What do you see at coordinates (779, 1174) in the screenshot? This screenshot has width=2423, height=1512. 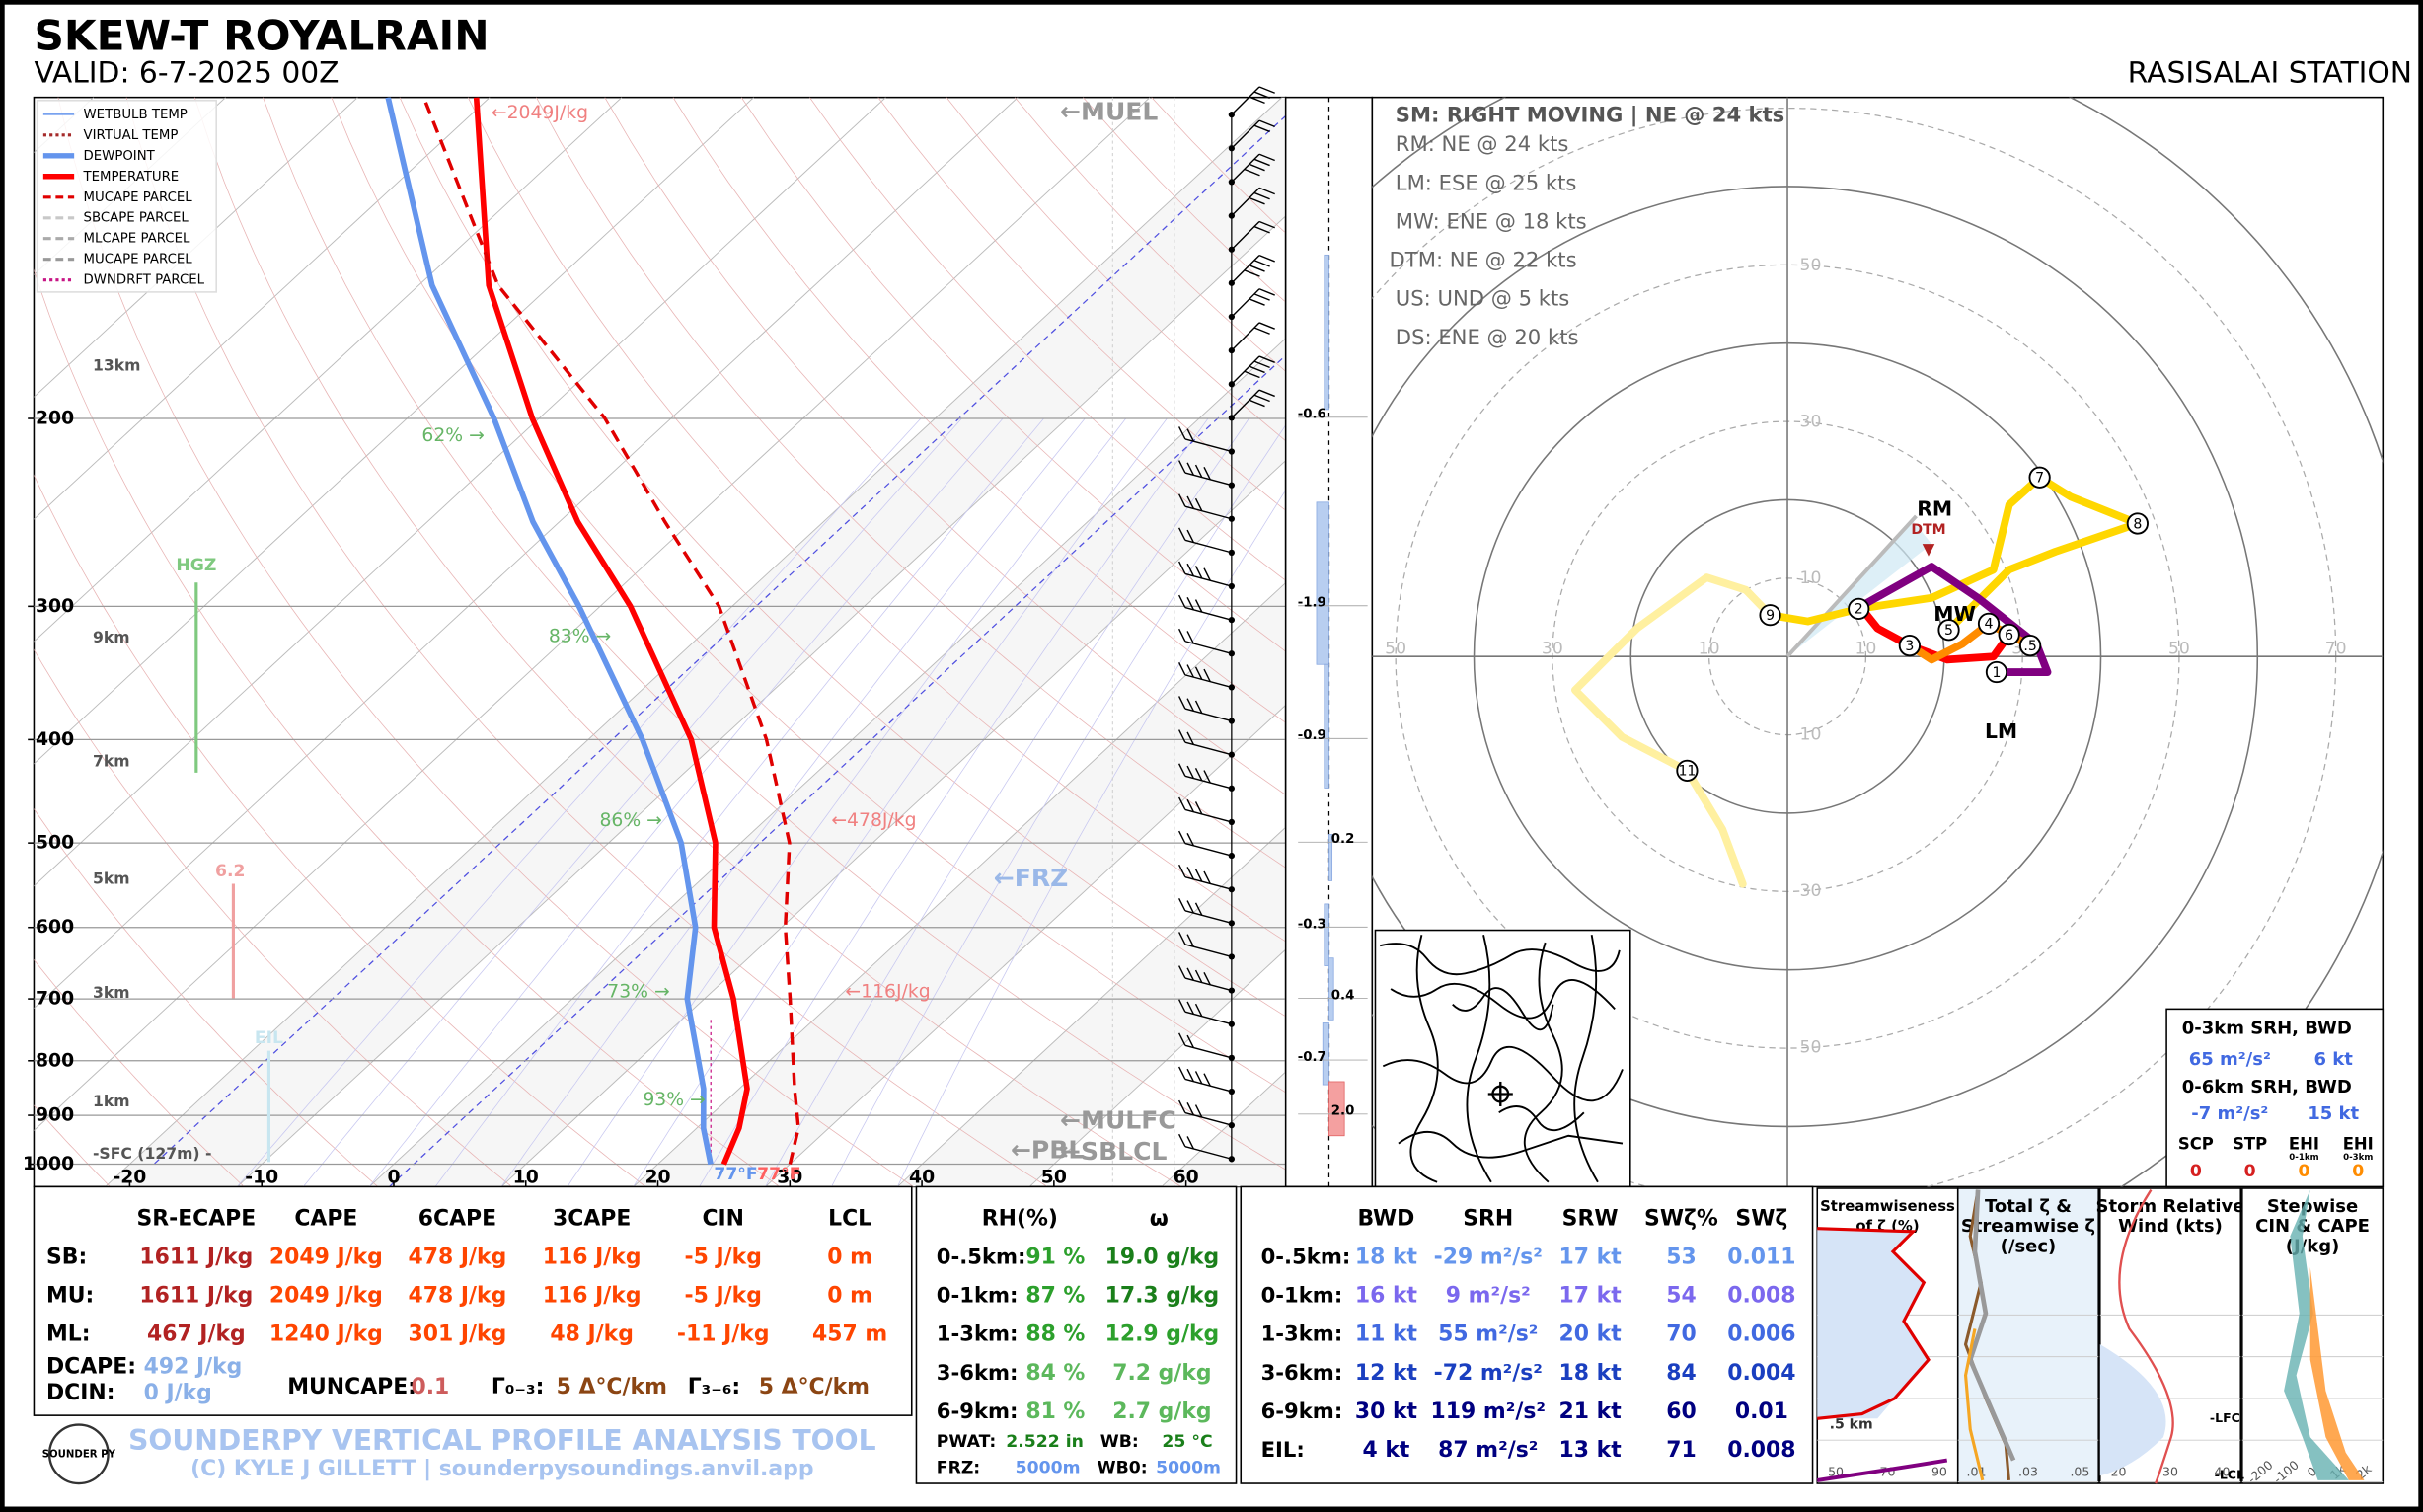 I see `misc-labels: 77°F` at bounding box center [779, 1174].